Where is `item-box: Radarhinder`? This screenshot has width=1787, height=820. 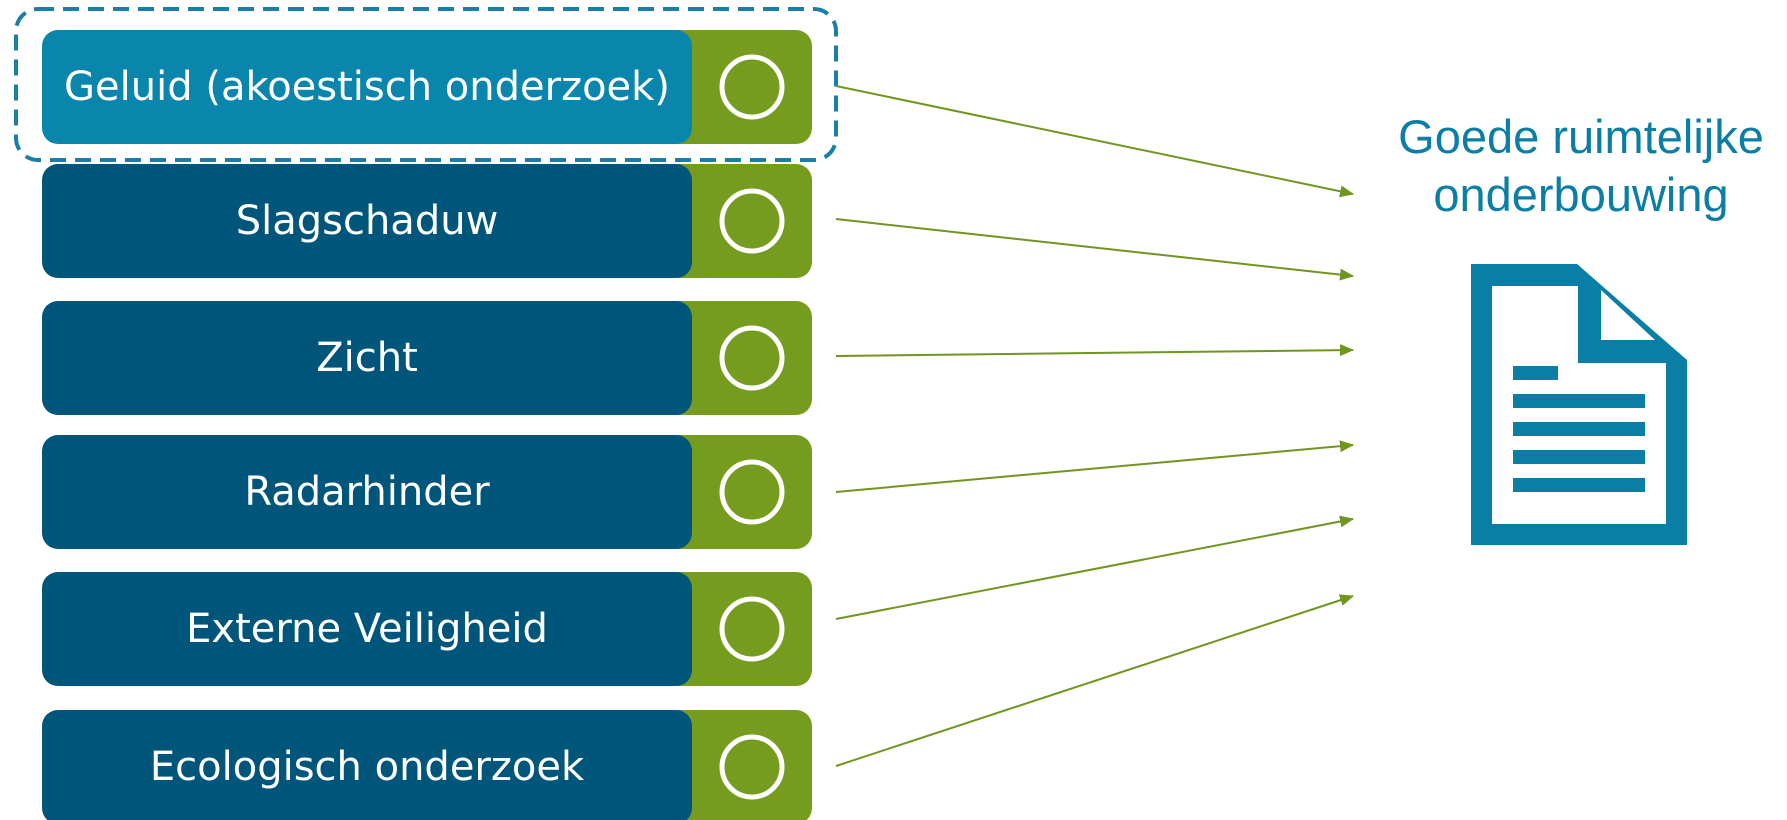
item-box: Radarhinder is located at coordinates (427, 492).